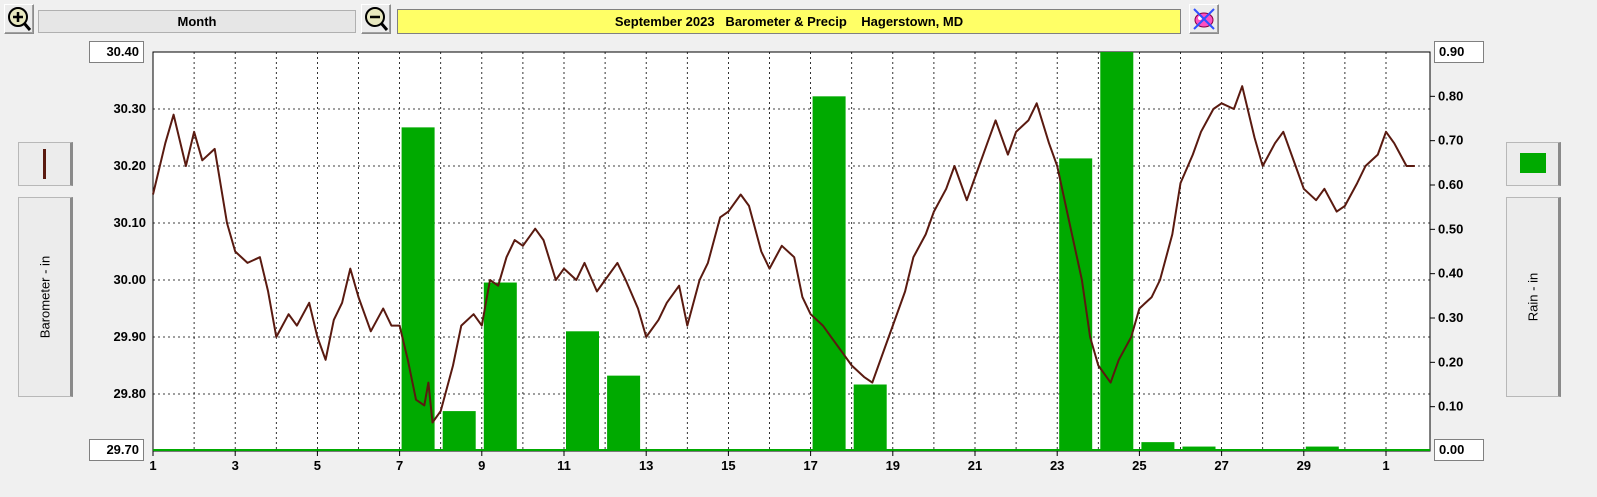 The width and height of the screenshot is (1597, 497). What do you see at coordinates (646, 465) in the screenshot?
I see `x-tick-label: 13` at bounding box center [646, 465].